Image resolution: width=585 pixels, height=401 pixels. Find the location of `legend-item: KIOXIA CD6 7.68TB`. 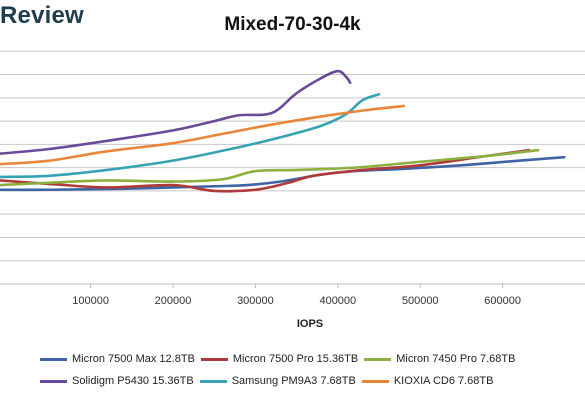

legend-item: KIOXIA CD6 7.68TB is located at coordinates (427, 381).